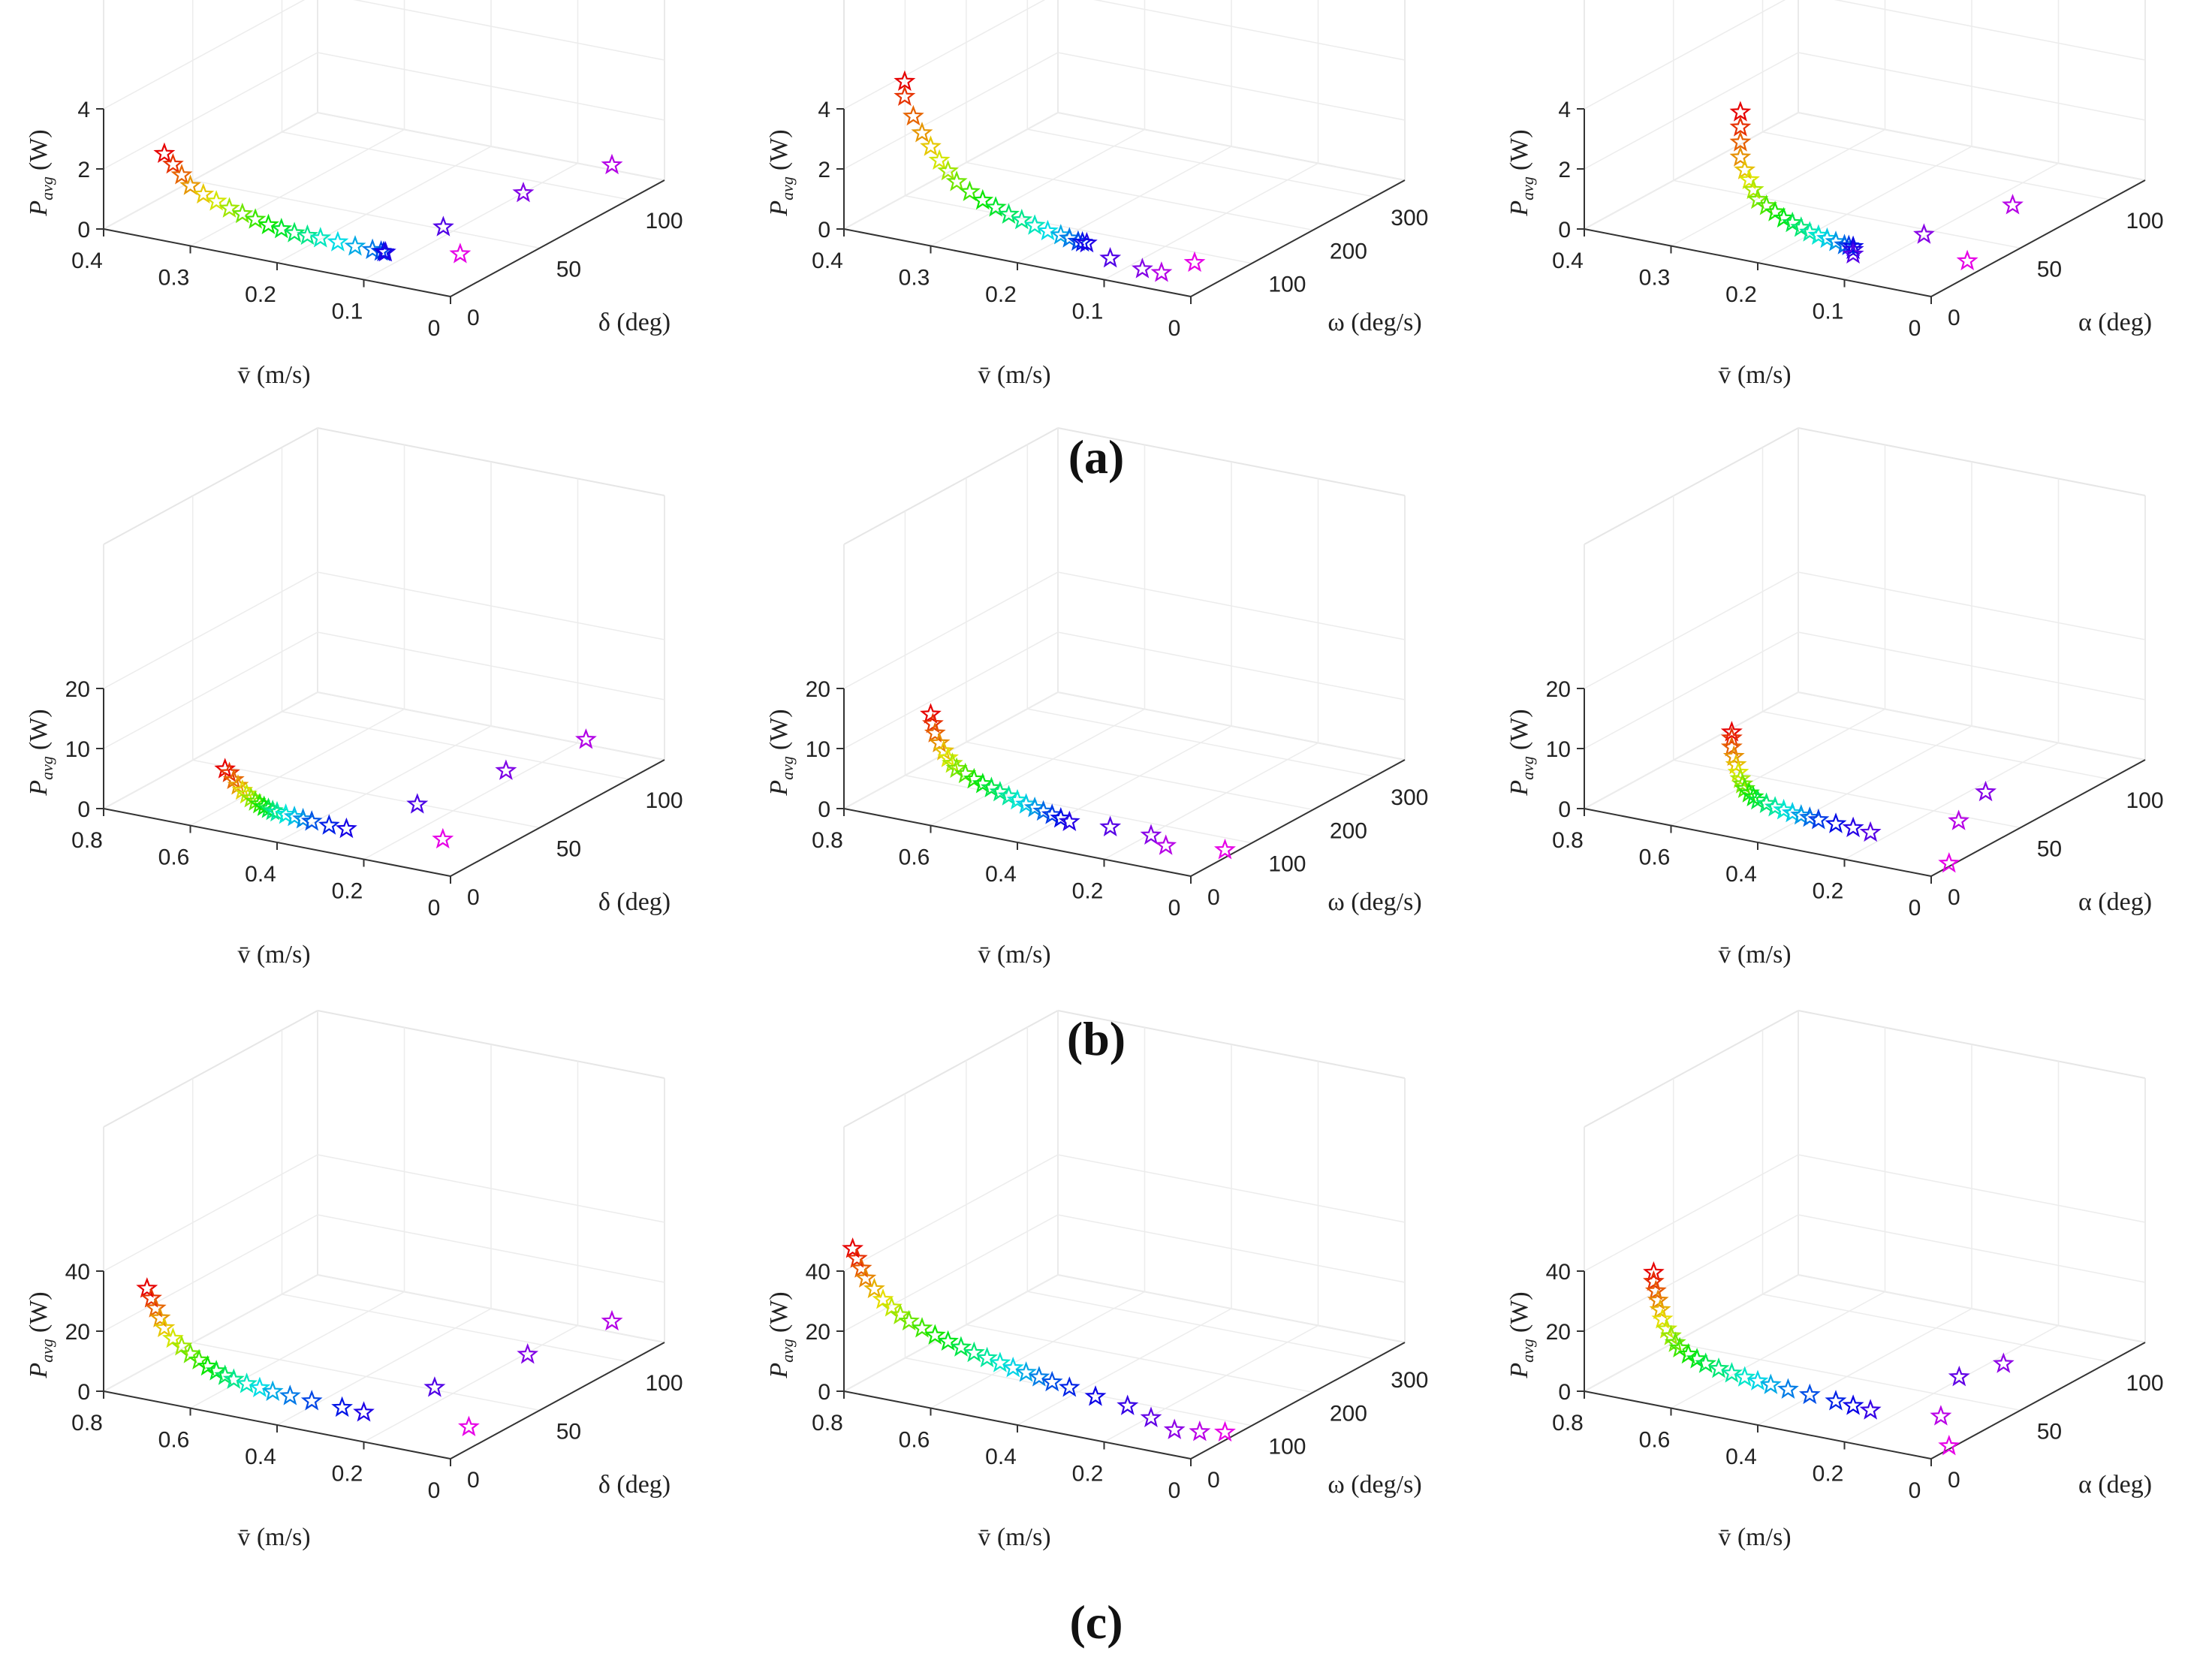 This screenshot has height=1654, width=2212. What do you see at coordinates (1374, 902) in the screenshot?
I see `y-axis-label: ω (deg/s)` at bounding box center [1374, 902].